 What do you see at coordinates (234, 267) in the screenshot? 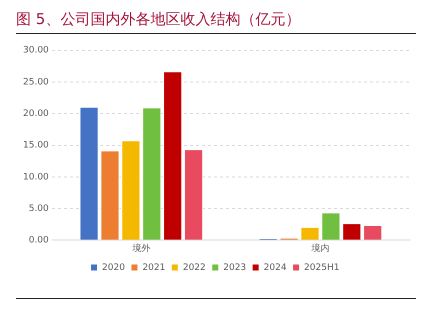
I see `legend-label: 2023` at bounding box center [234, 267].